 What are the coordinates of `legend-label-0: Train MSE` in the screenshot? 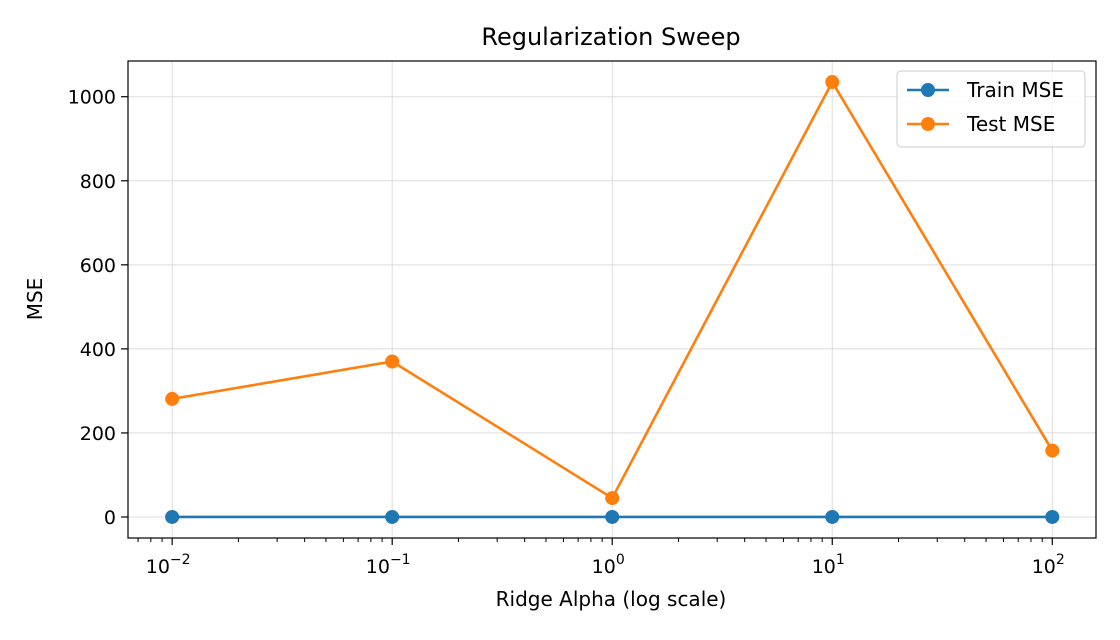 It's located at (1015, 90).